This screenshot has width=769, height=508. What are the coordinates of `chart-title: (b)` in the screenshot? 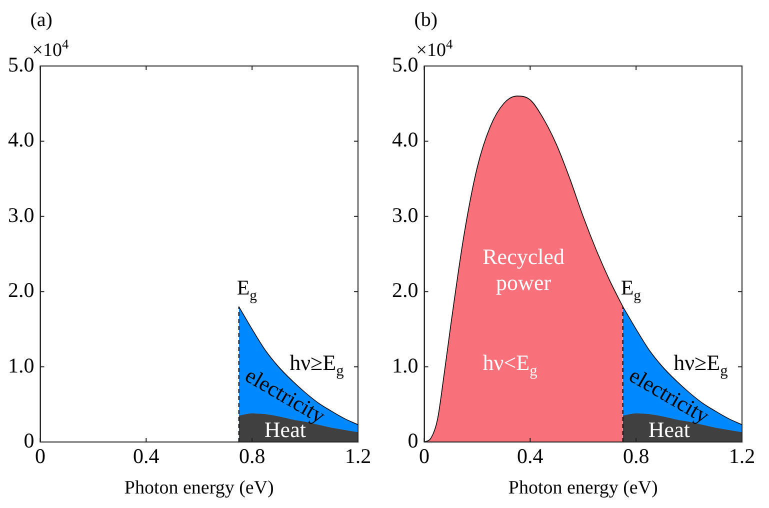 It's located at (426, 20).